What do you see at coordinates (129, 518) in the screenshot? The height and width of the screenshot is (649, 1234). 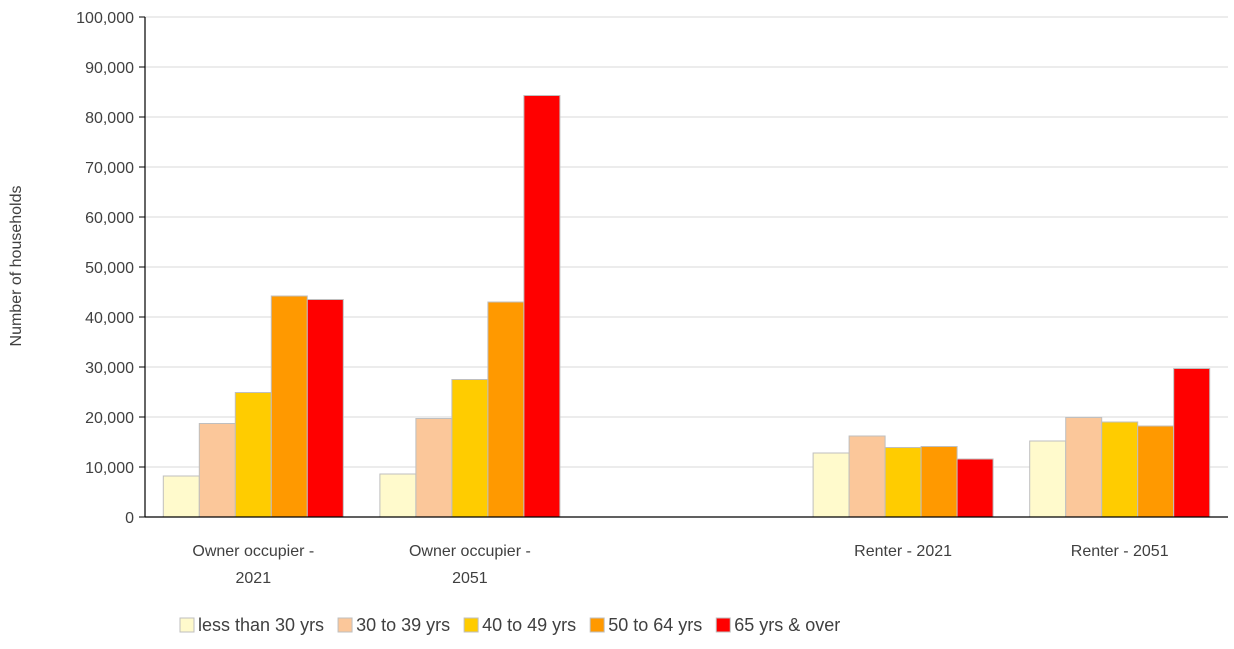 I see `y-tick-label: 0` at bounding box center [129, 518].